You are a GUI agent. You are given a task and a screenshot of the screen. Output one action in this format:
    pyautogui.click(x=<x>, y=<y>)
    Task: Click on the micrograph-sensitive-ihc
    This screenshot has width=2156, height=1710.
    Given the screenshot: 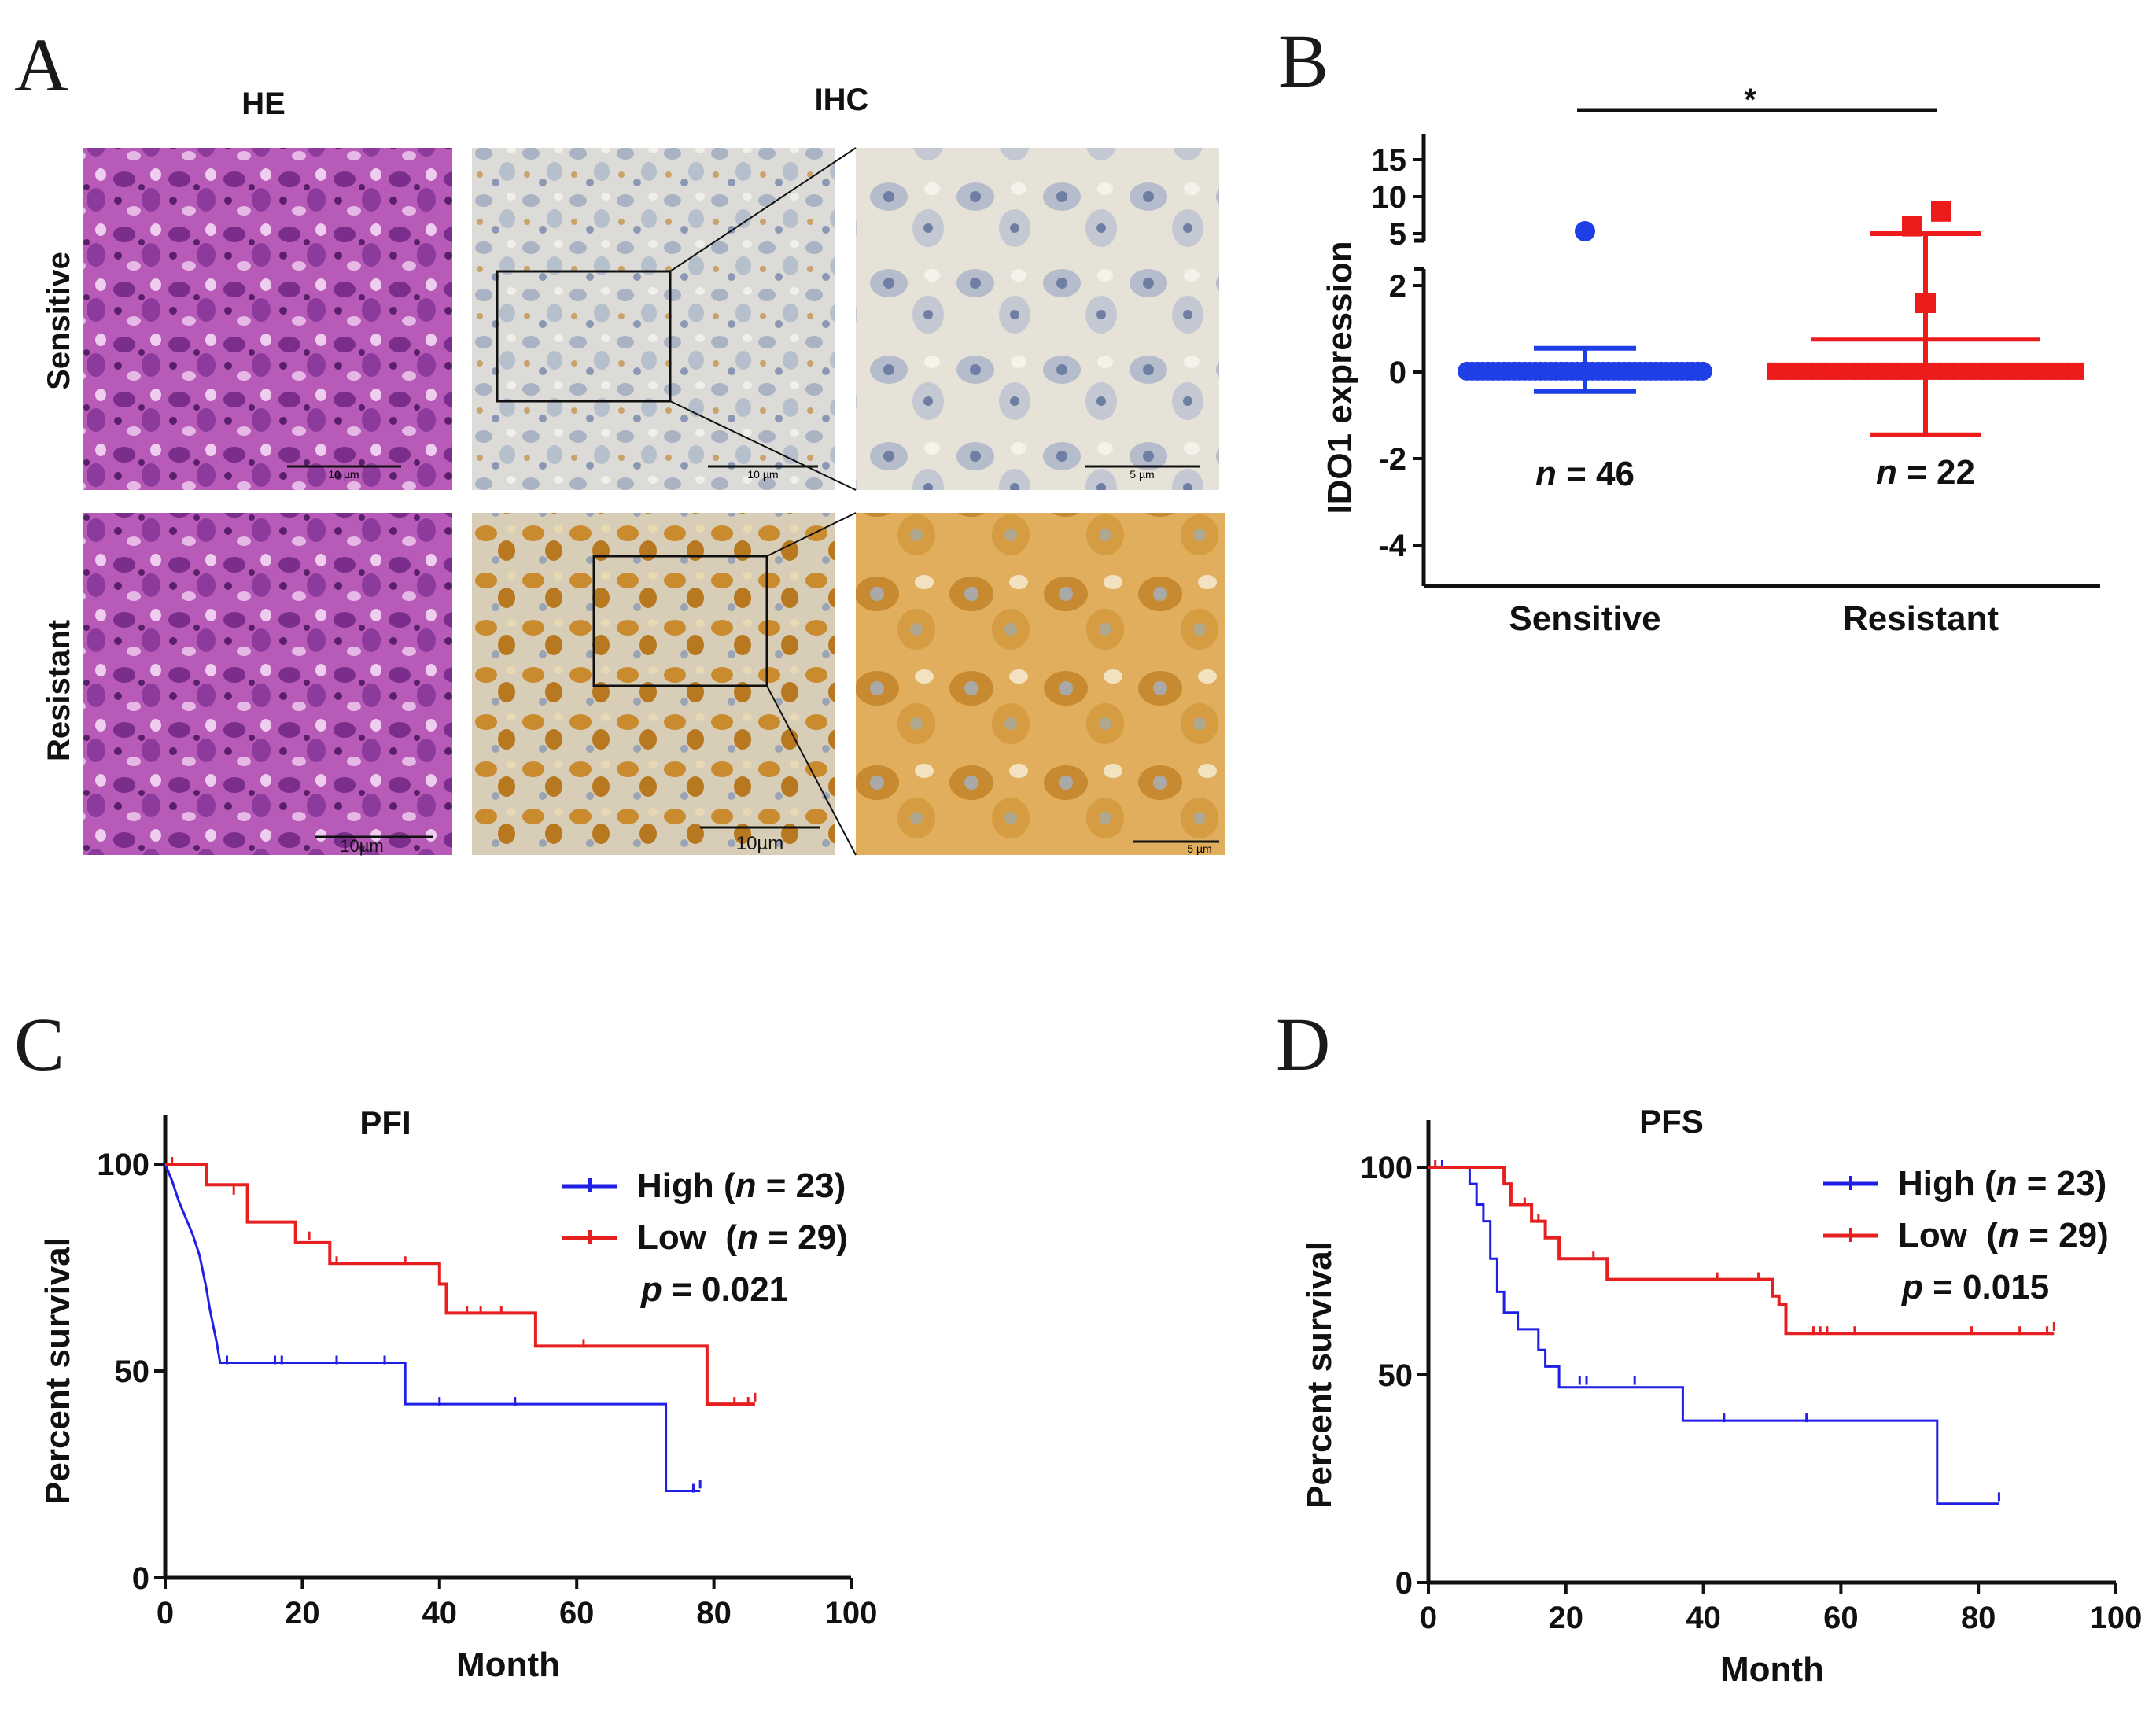 What is the action you would take?
    pyautogui.click(x=653, y=319)
    